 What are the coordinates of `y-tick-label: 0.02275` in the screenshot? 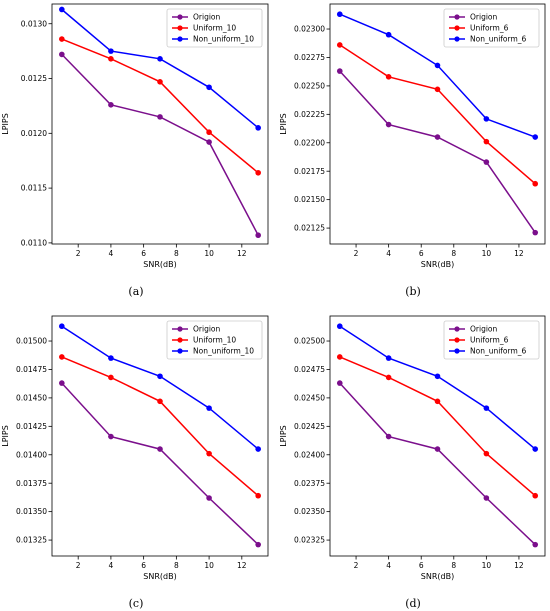 It's located at (309, 57).